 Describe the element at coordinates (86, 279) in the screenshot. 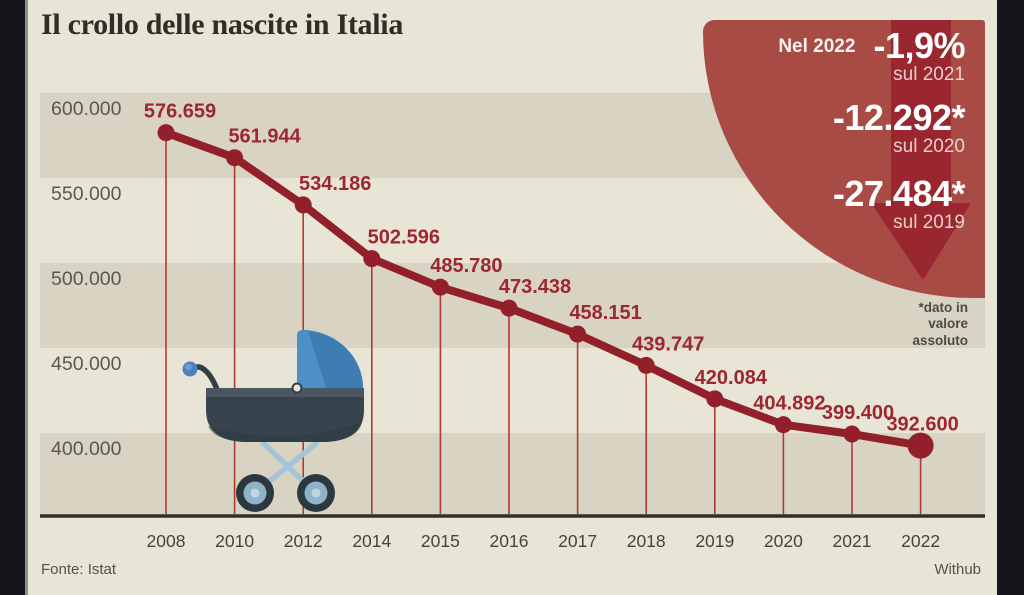

I see `y-tick-label: 500.000` at that location.